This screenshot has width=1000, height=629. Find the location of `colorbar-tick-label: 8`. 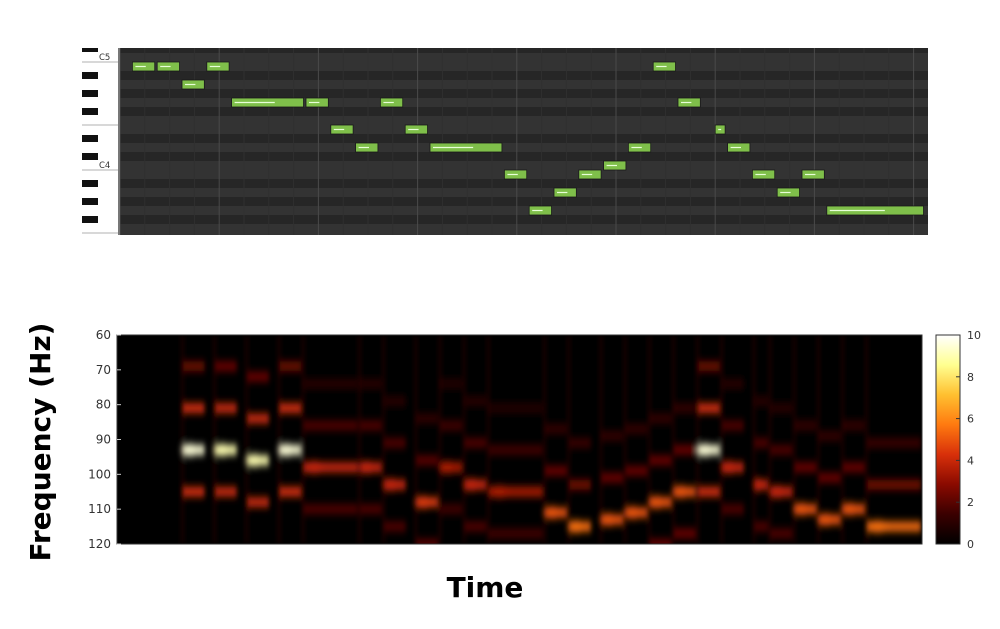

colorbar-tick-label: 8 is located at coordinates (970, 377).